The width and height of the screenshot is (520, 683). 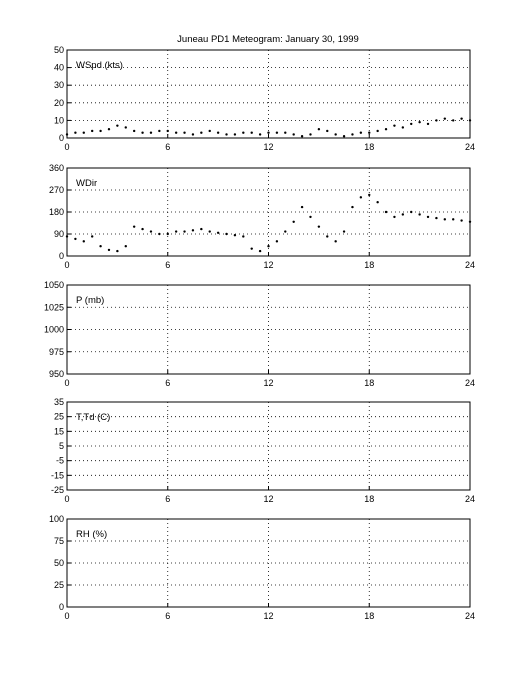 What do you see at coordinates (59, 234) in the screenshot?
I see `y-tick-label: 90` at bounding box center [59, 234].